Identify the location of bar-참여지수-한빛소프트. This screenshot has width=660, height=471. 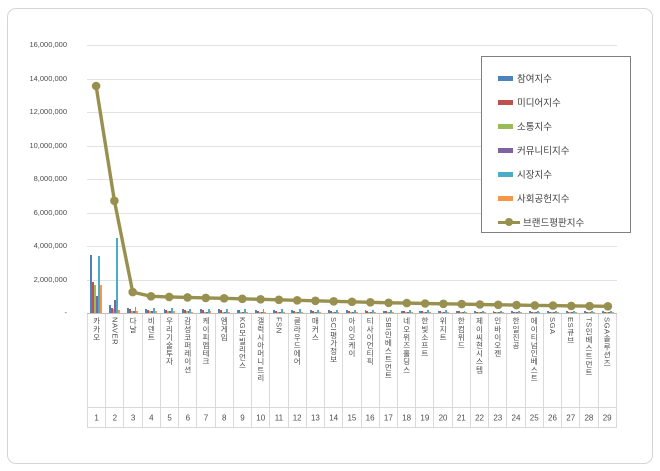
(420, 311).